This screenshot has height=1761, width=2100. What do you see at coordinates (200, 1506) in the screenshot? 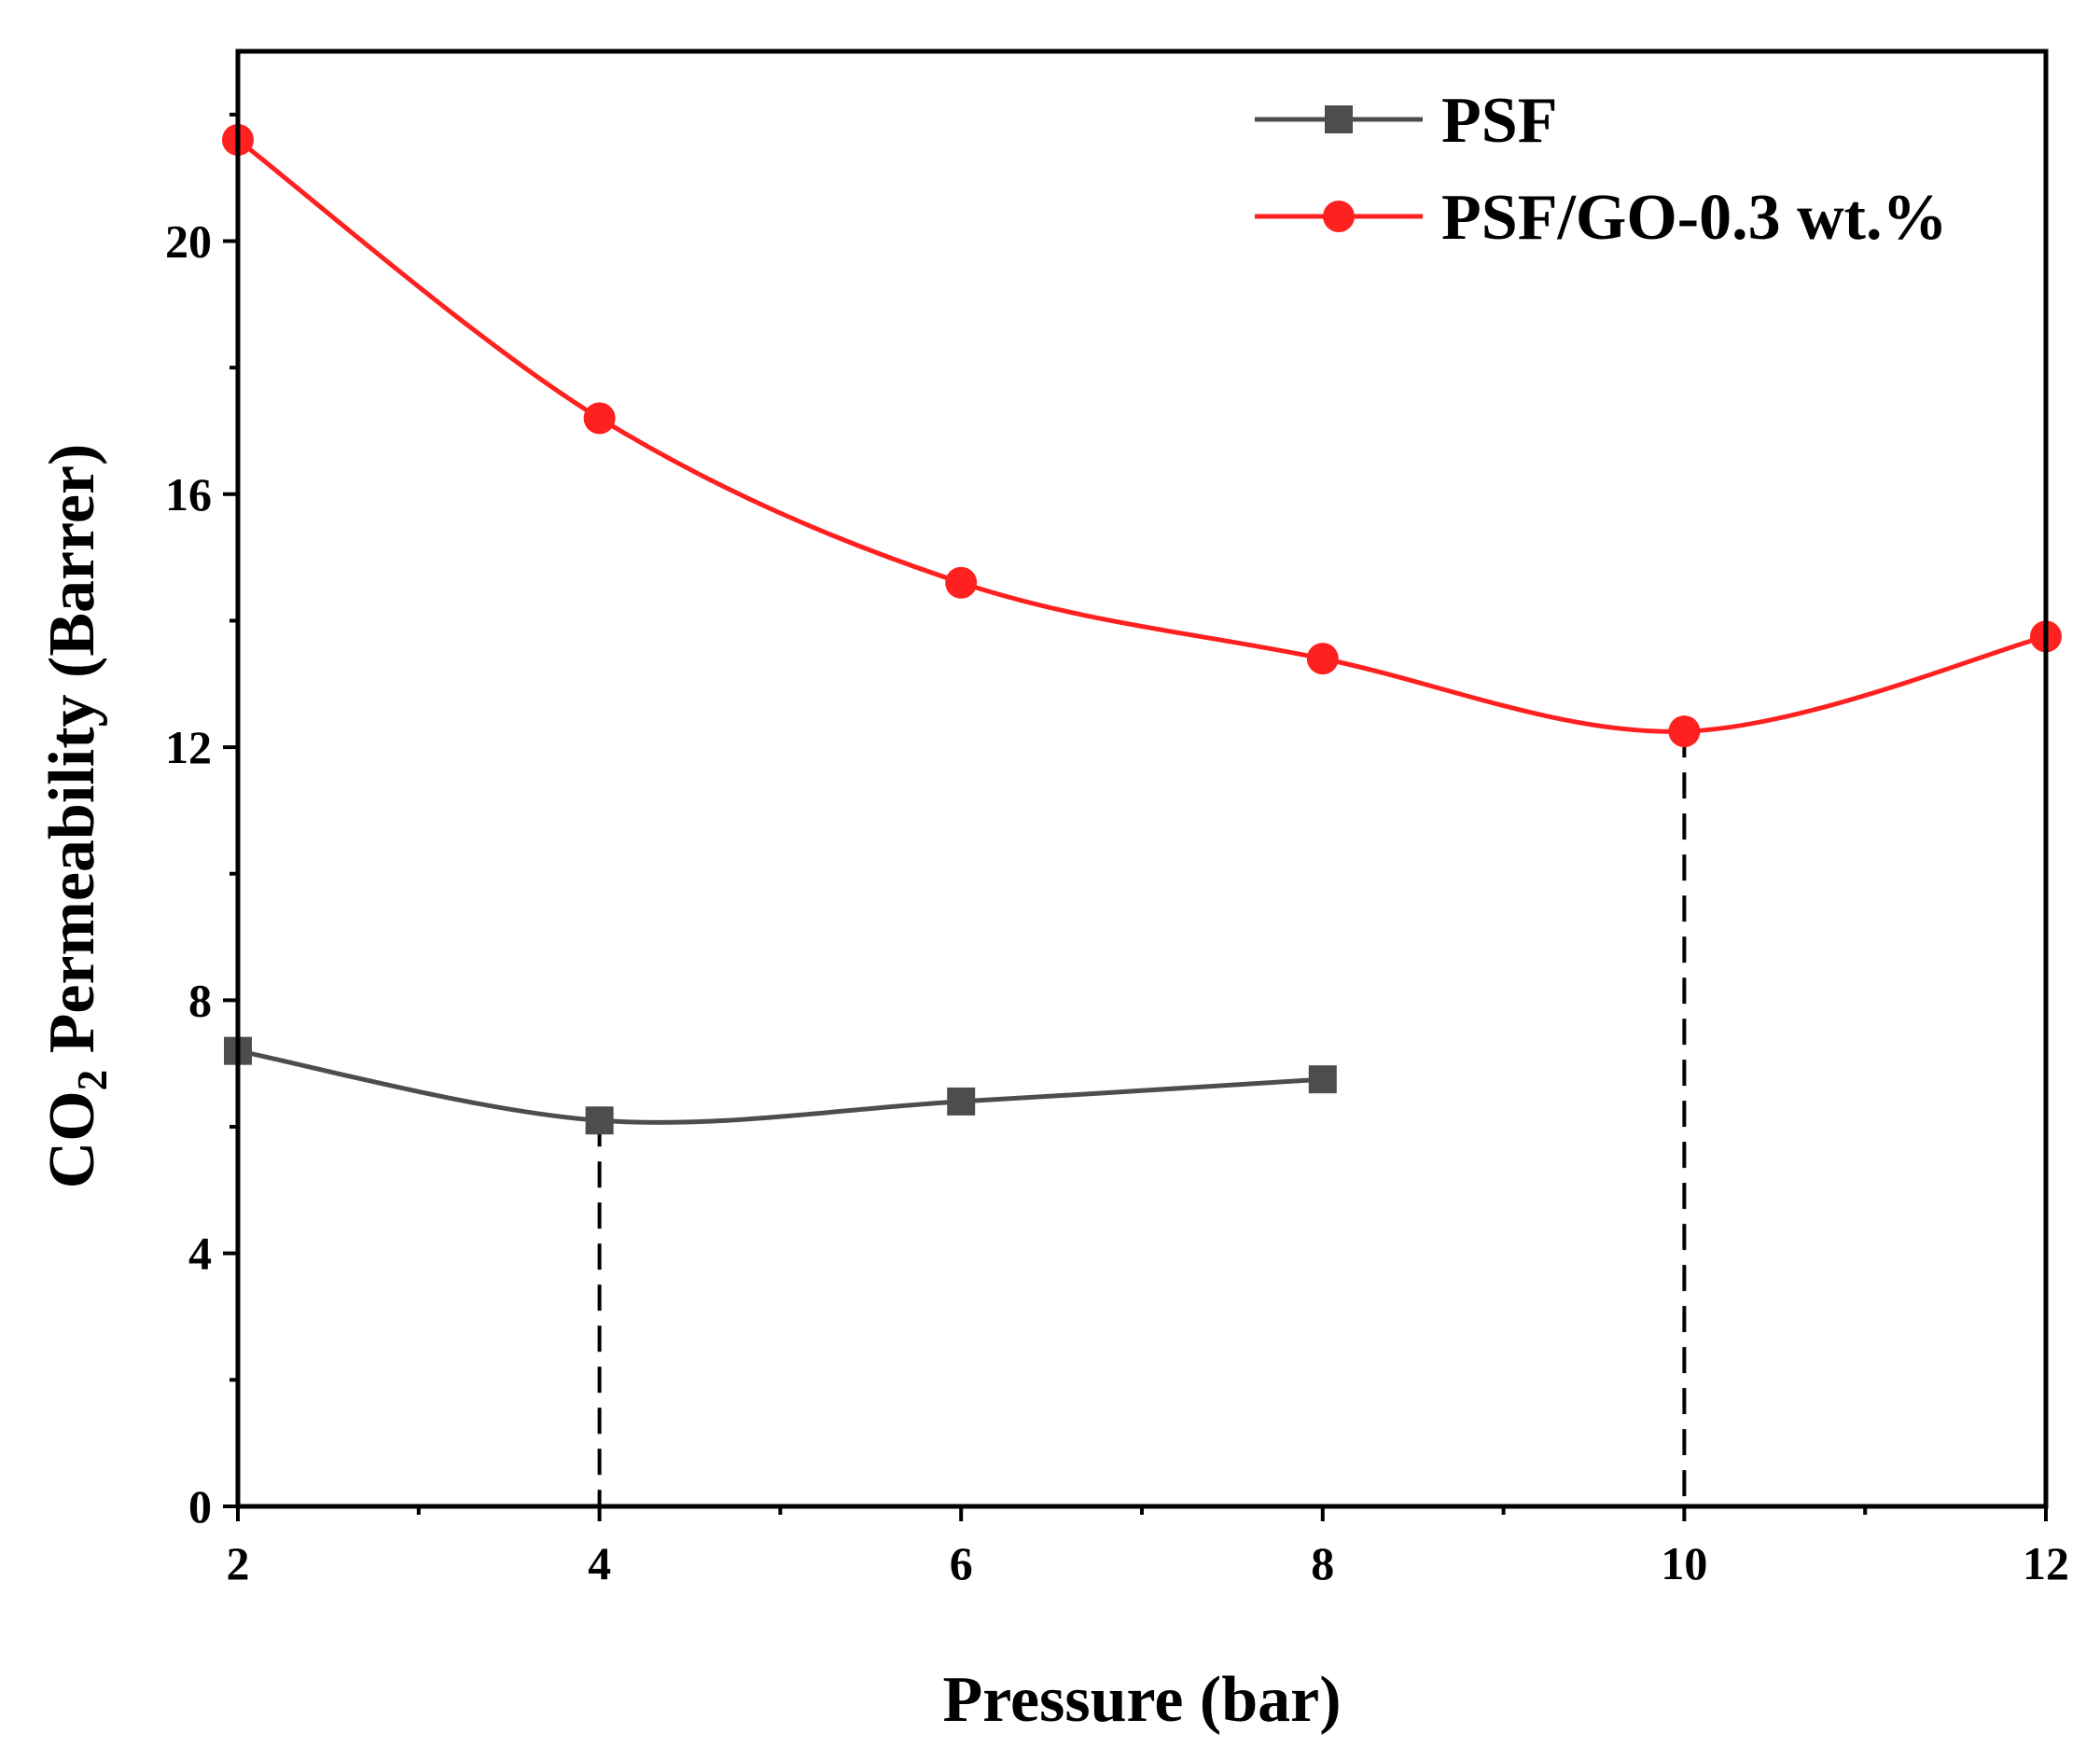
I see `y-tick-label: 0` at bounding box center [200, 1506].